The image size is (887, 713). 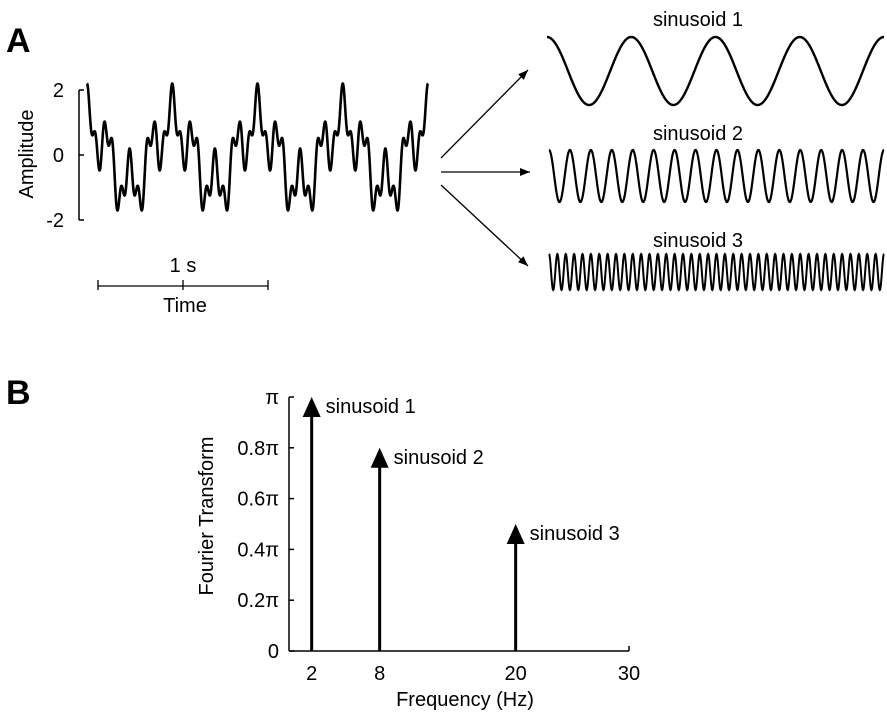 I want to click on panel-b-xtick-label: 20, so click(x=516, y=674).